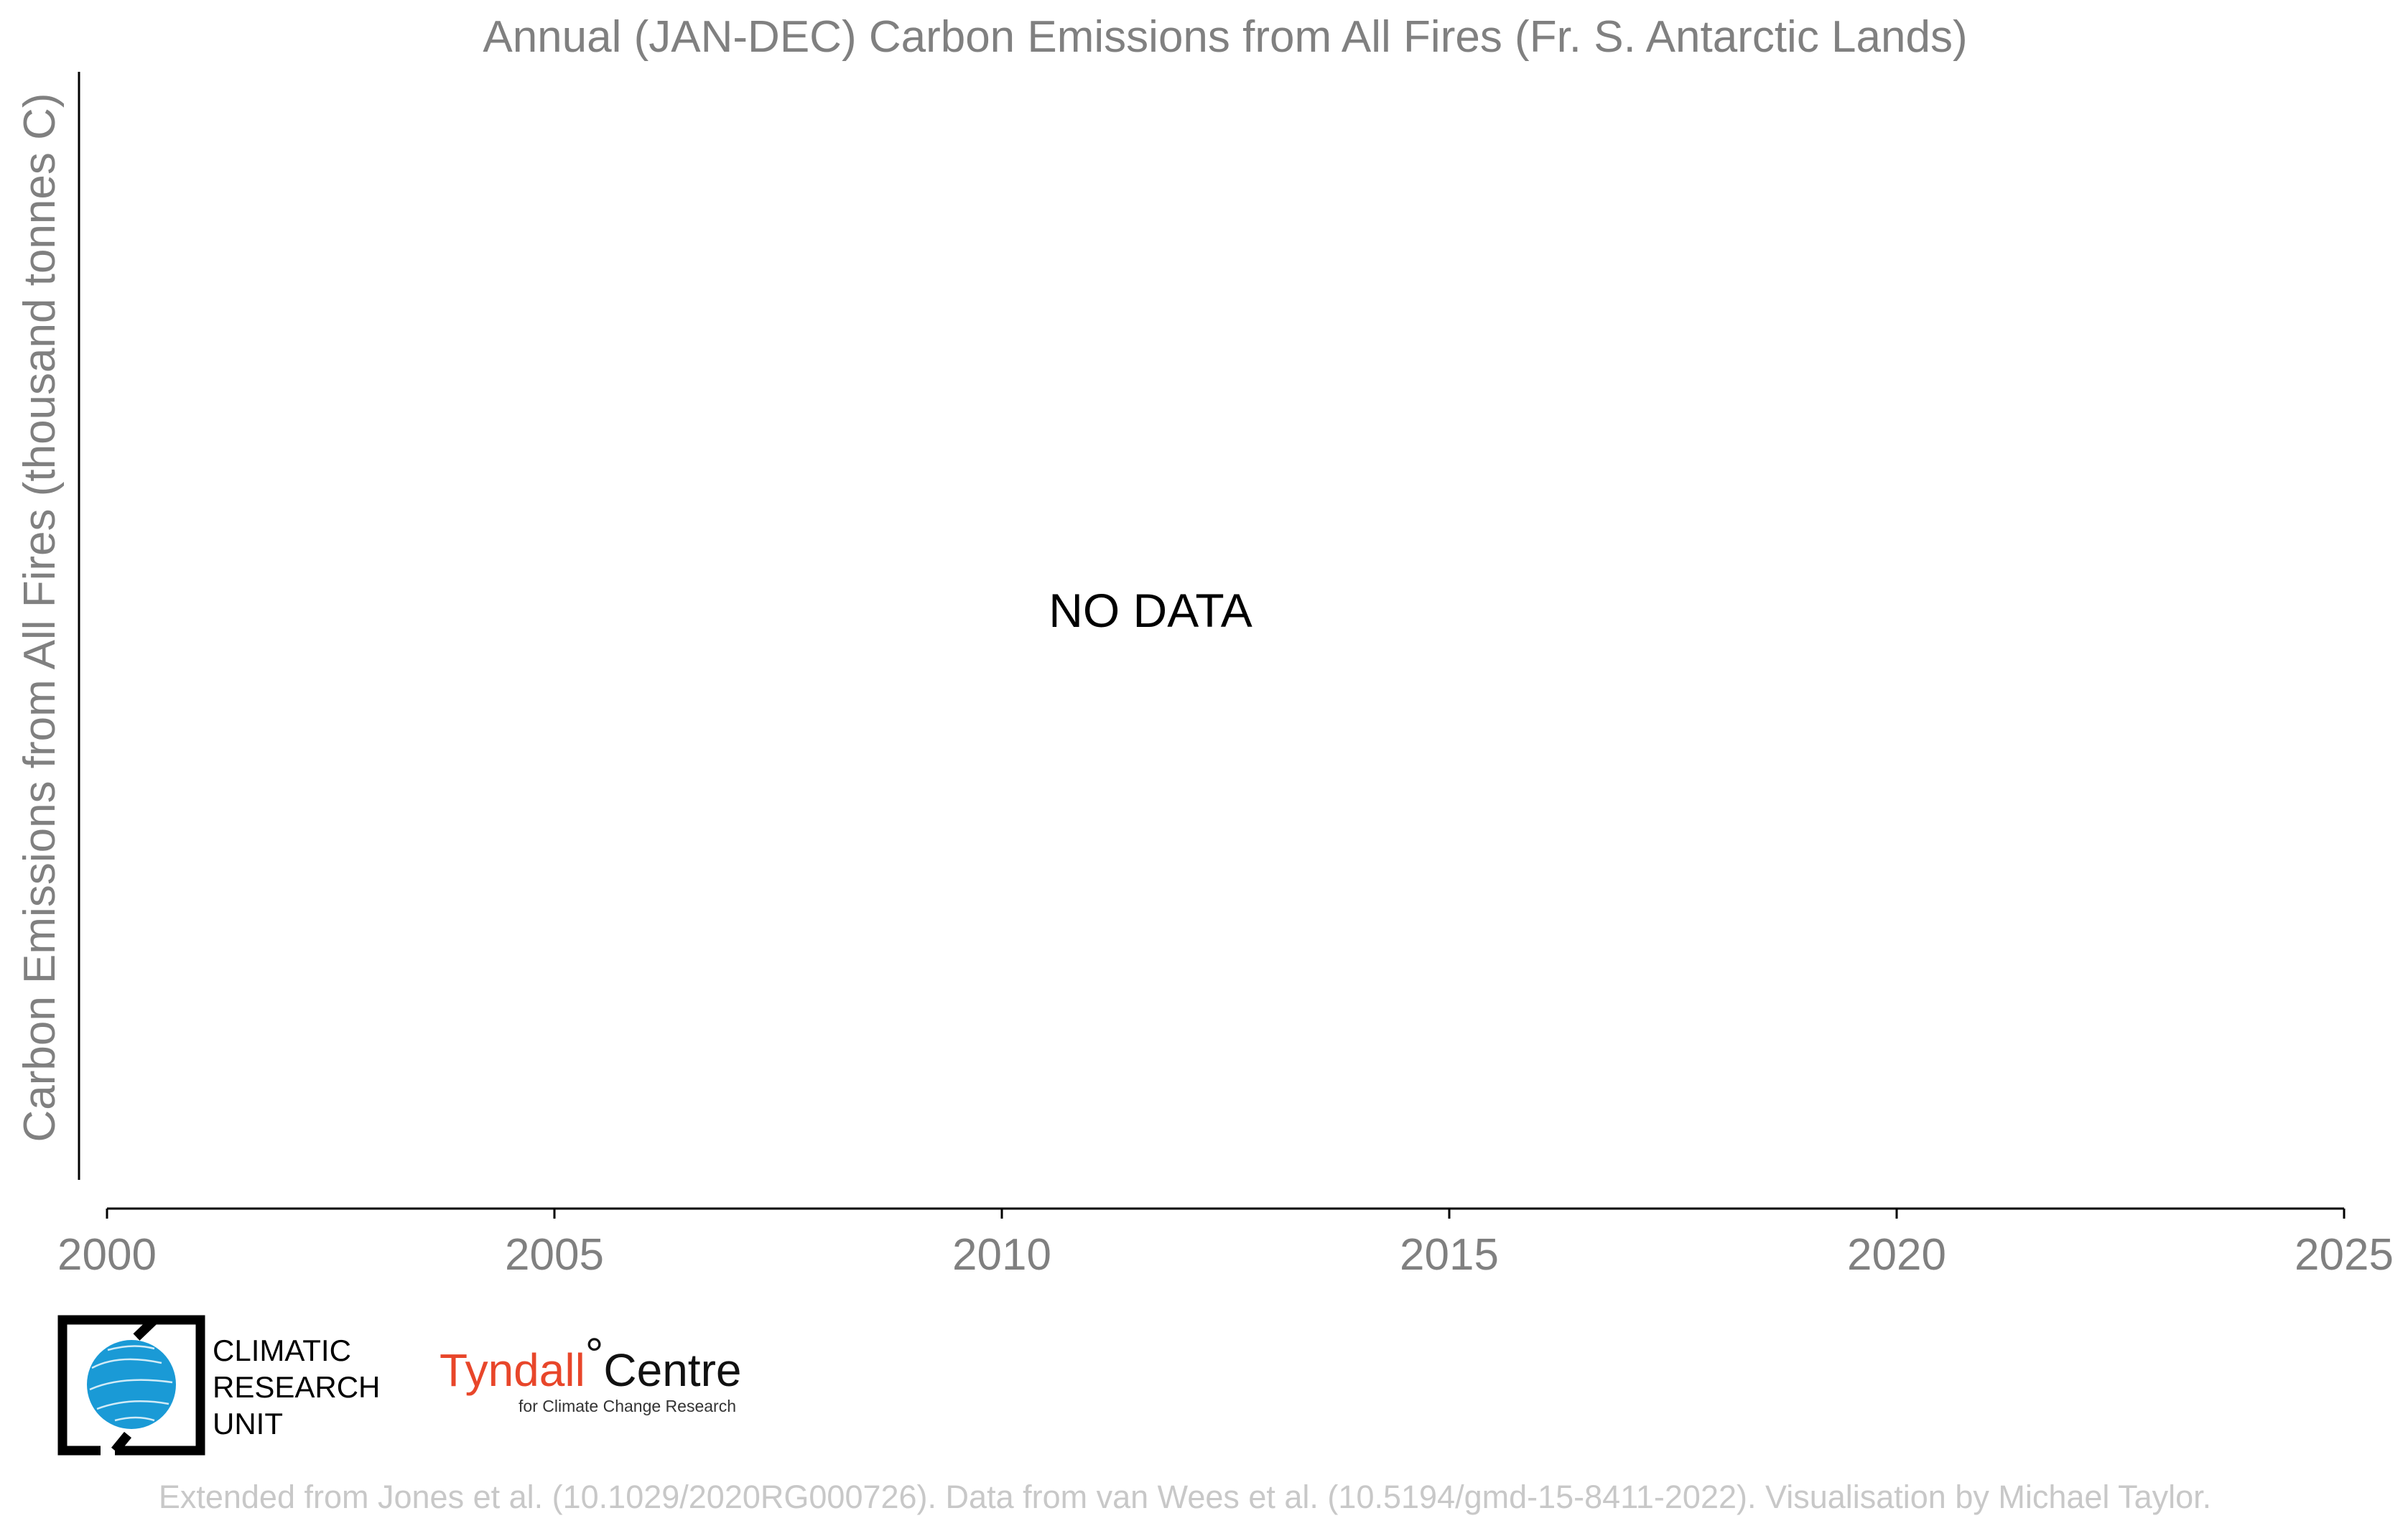  Describe the element at coordinates (282, 1350) in the screenshot. I see `cru-text-line-1: CLIMATIC` at that location.